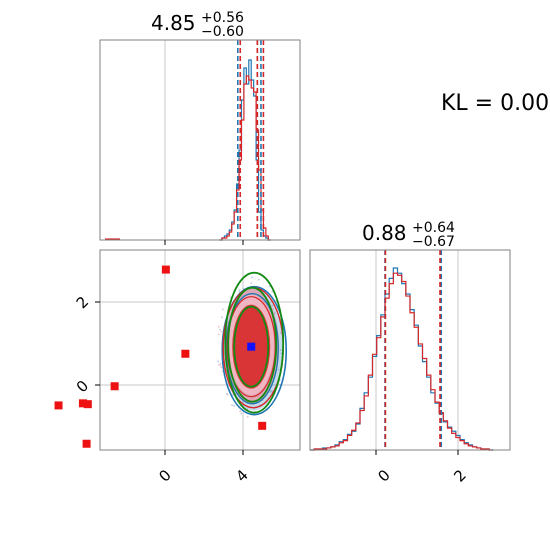 The width and height of the screenshot is (550, 550). What do you see at coordinates (433, 228) in the screenshot?
I see `right-title-plus: +0.64` at bounding box center [433, 228].